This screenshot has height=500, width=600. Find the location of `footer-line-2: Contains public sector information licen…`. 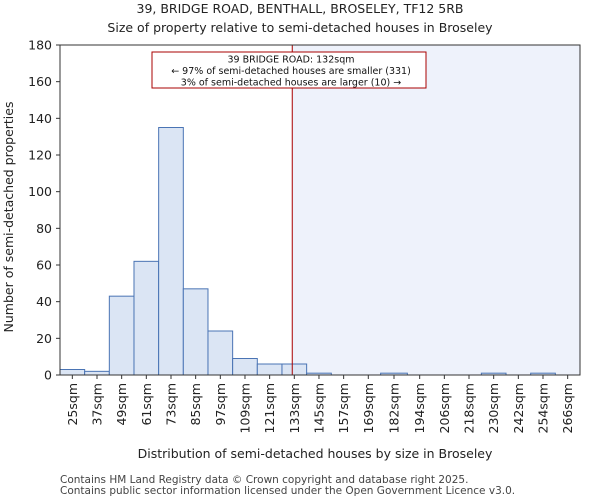

footer-line-2: Contains public sector information licen… is located at coordinates (287, 491).